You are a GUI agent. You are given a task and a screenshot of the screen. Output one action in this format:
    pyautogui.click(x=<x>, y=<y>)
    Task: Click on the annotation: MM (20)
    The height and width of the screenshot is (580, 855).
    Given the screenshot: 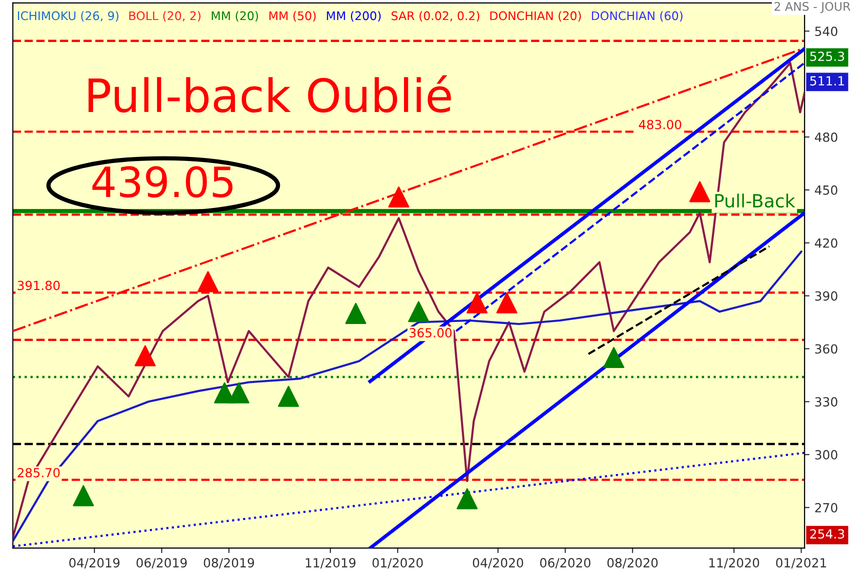 What is the action you would take?
    pyautogui.click(x=235, y=16)
    